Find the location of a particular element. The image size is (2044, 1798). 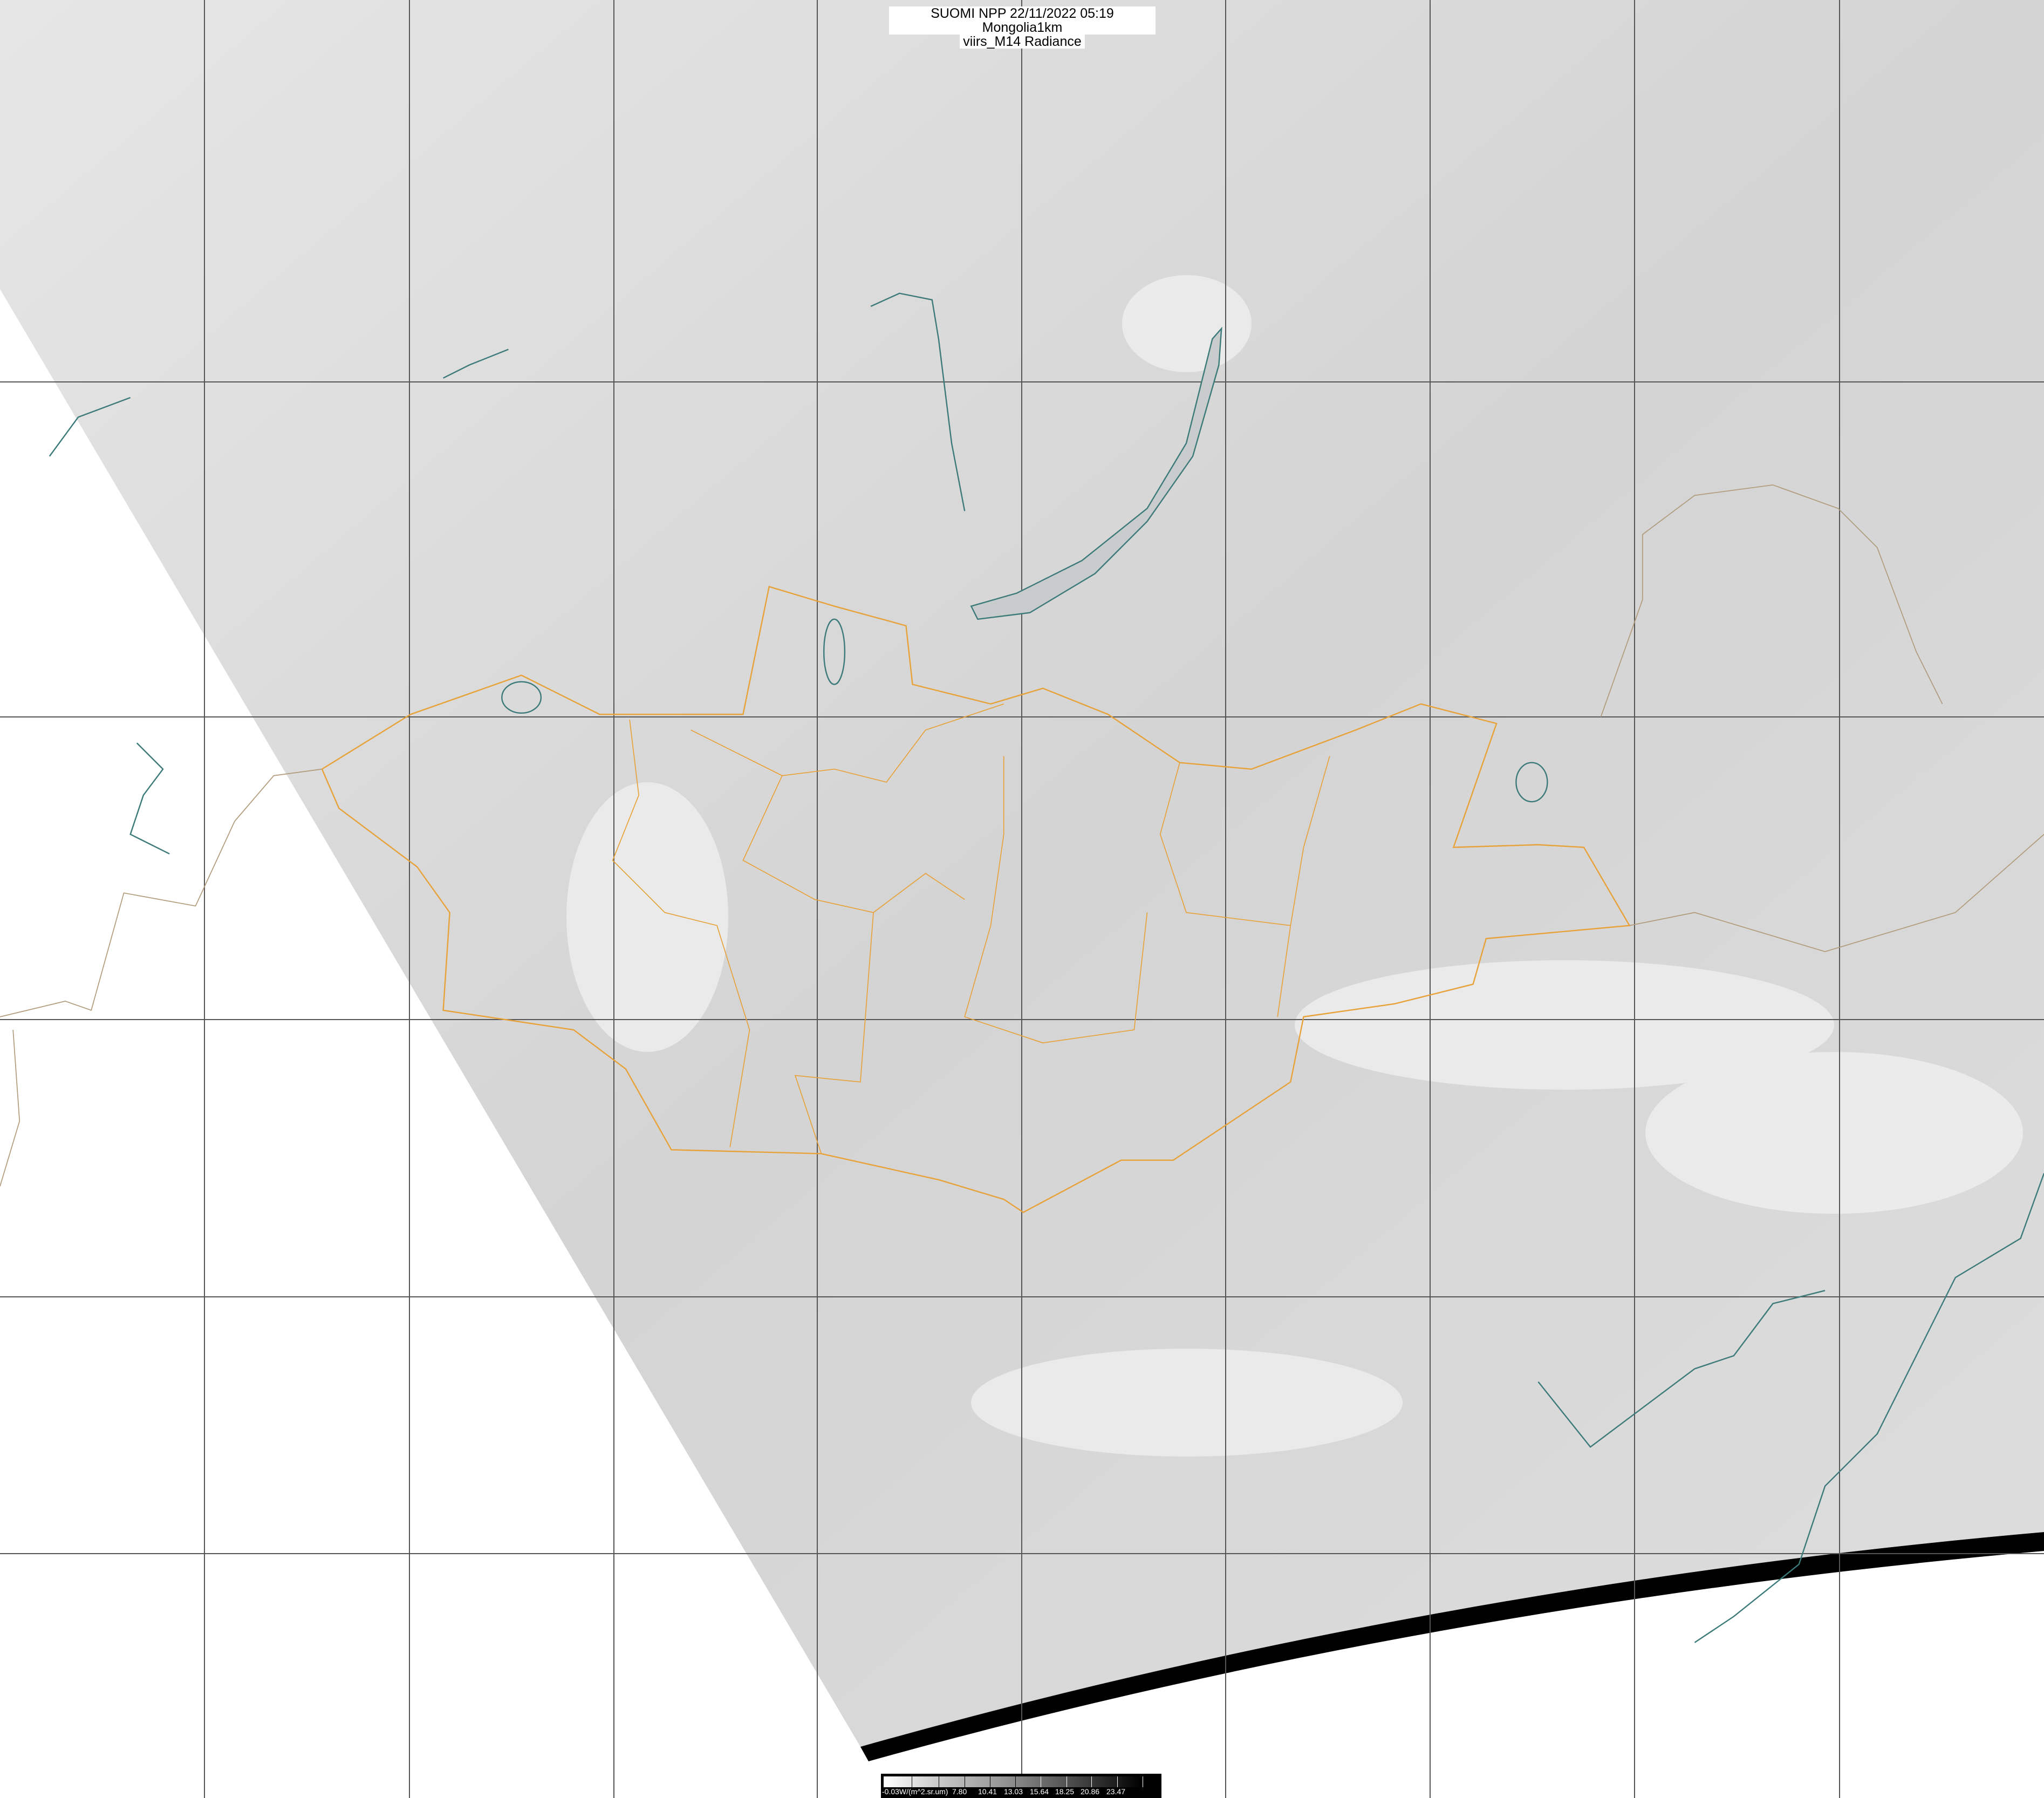

lake-baikal is located at coordinates (1096, 473).